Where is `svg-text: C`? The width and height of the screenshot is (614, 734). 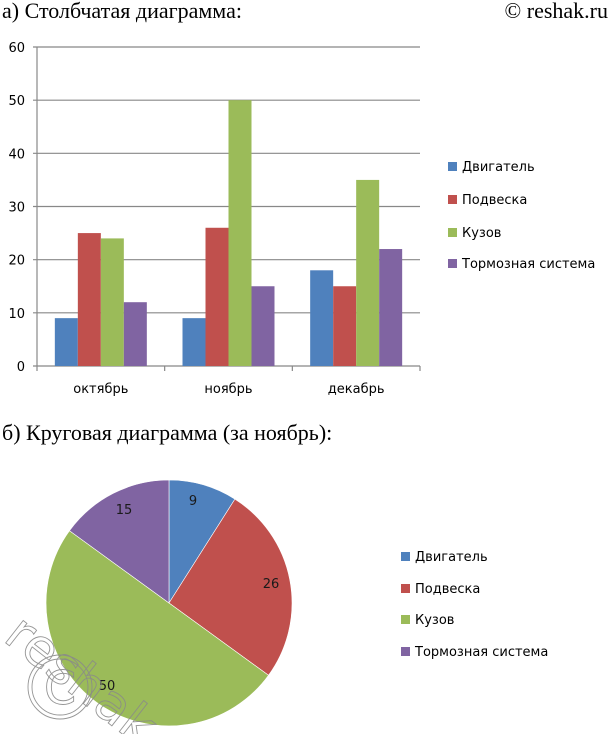 svg-text: C is located at coordinates (60, 688).